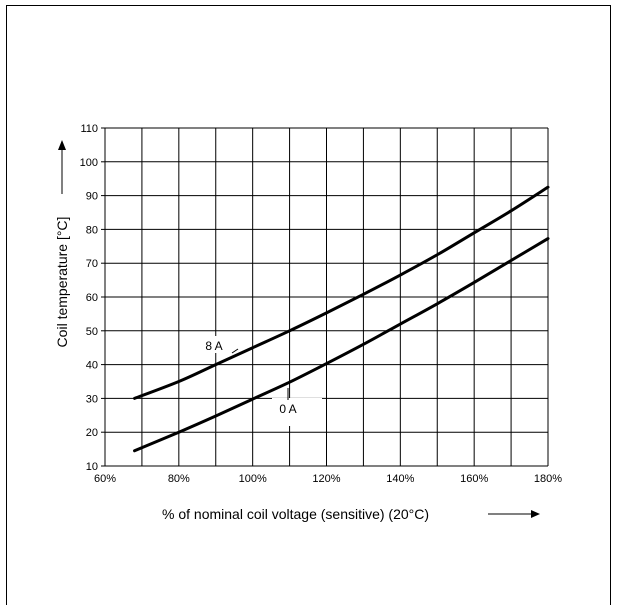 The height and width of the screenshot is (605, 621). What do you see at coordinates (92, 366) in the screenshot?
I see `y-tick-label: 40` at bounding box center [92, 366].